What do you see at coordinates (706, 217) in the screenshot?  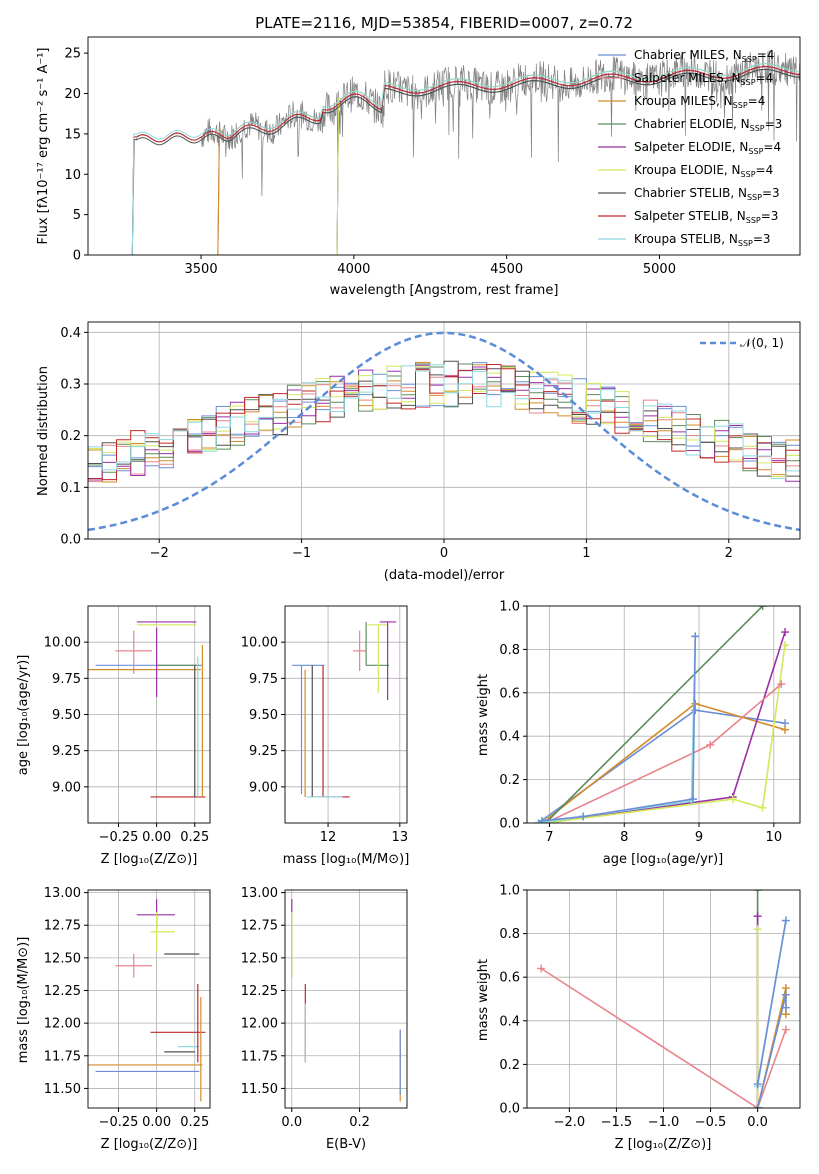 I see `legend-label: Salpeter STELIB, NSSP=3` at bounding box center [706, 217].